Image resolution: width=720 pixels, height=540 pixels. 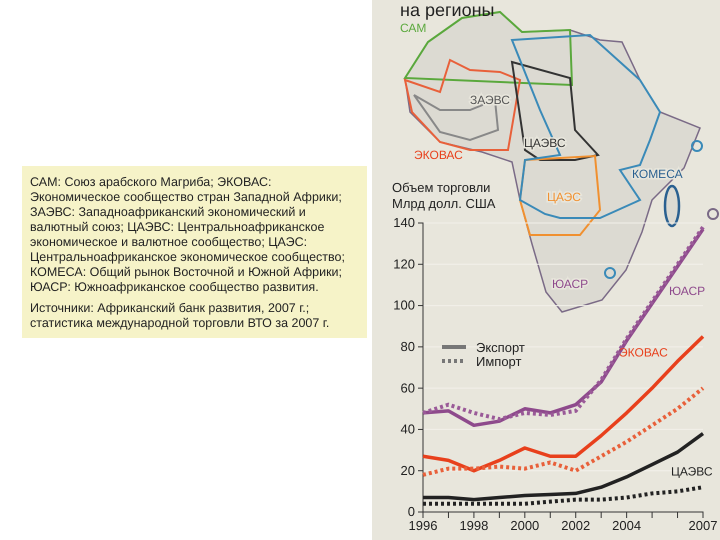 What do you see at coordinates (564, 197) in the screenshot?
I see `text: ЦАЭС` at bounding box center [564, 197].